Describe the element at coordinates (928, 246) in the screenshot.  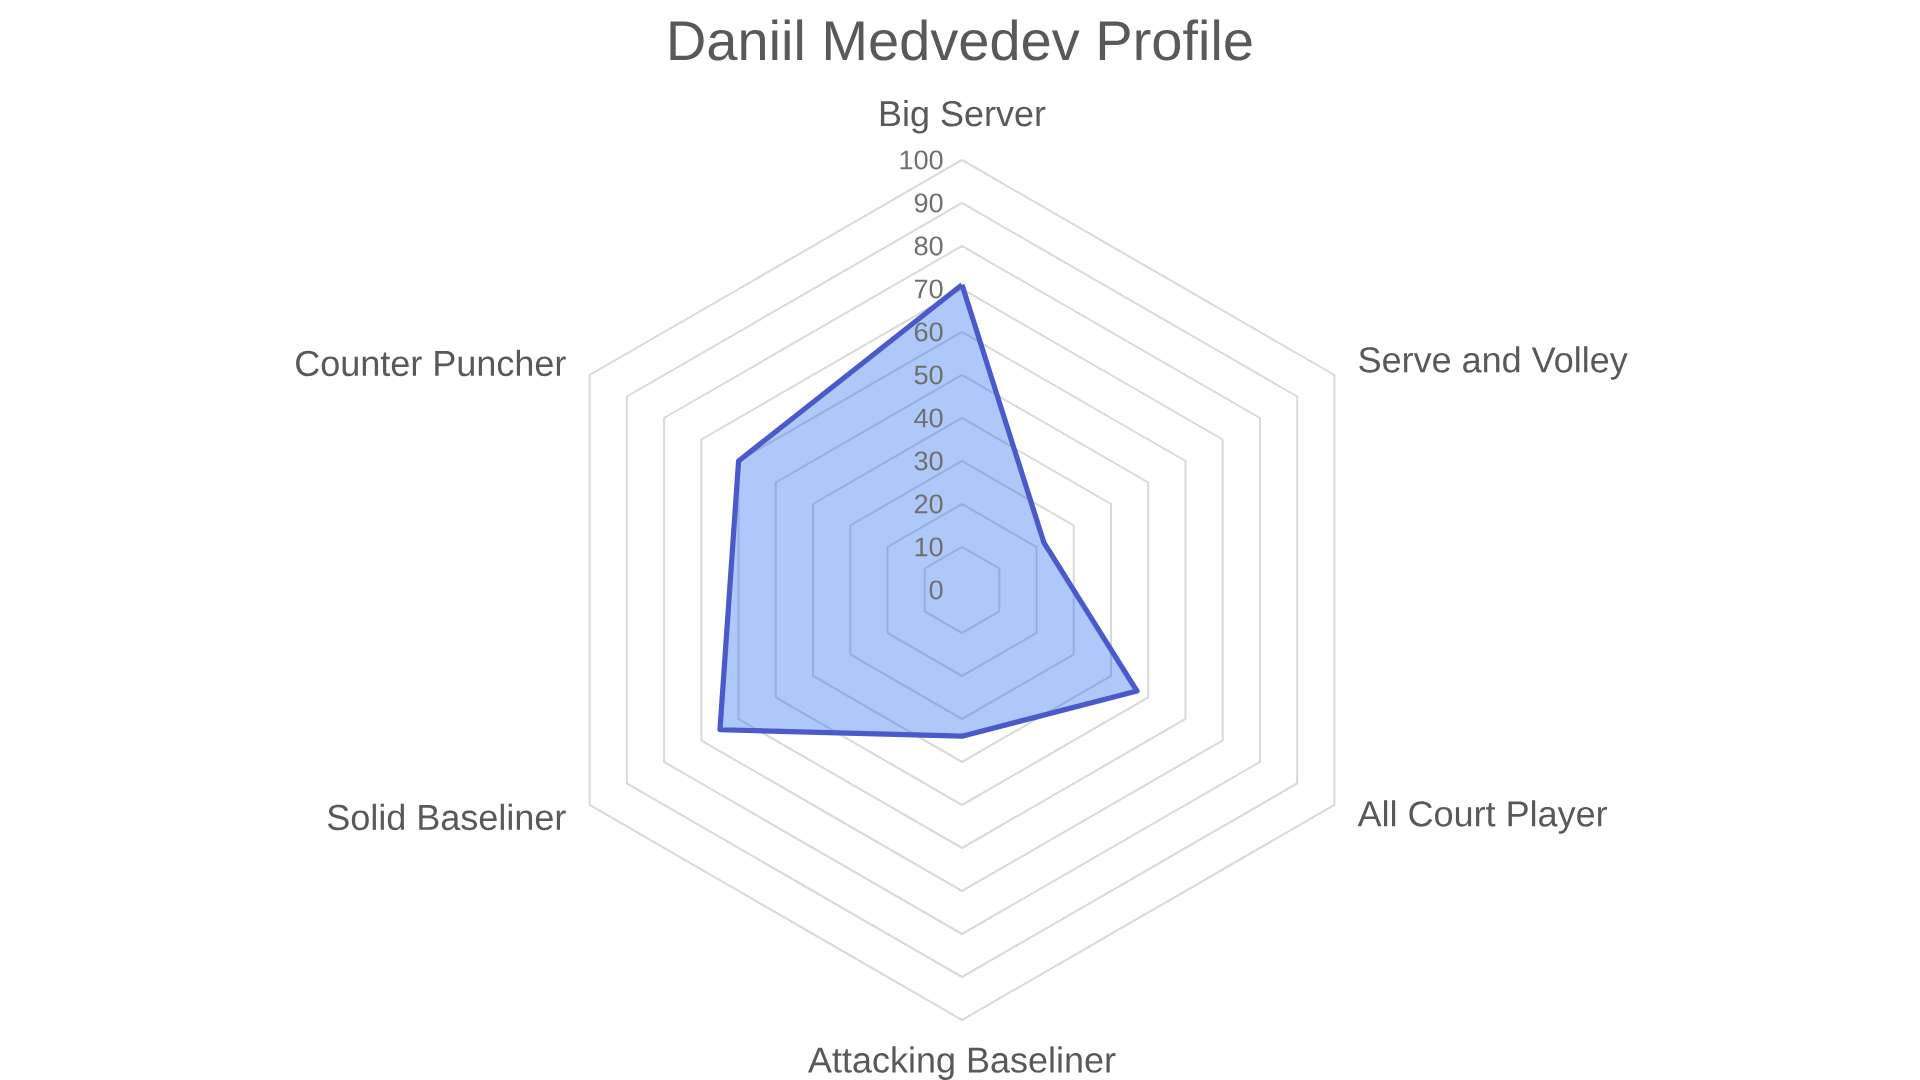
I see `y-tick-label: 80` at that location.